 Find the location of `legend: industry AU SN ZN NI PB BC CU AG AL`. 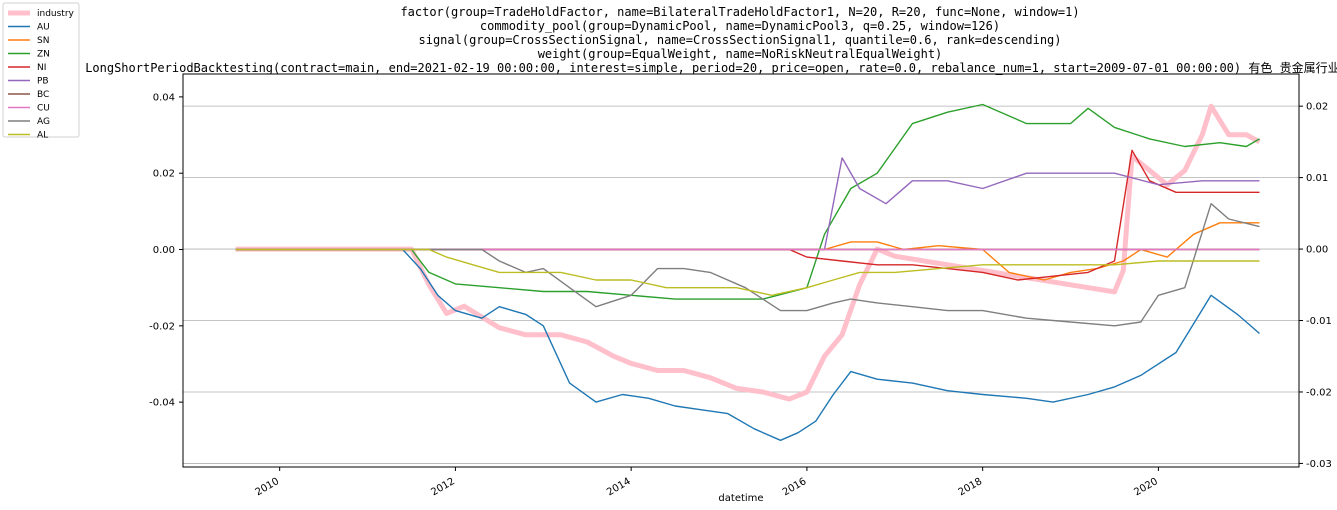

legend: industry AU SN ZN NI PB BC CU AG AL is located at coordinates (41, 71).